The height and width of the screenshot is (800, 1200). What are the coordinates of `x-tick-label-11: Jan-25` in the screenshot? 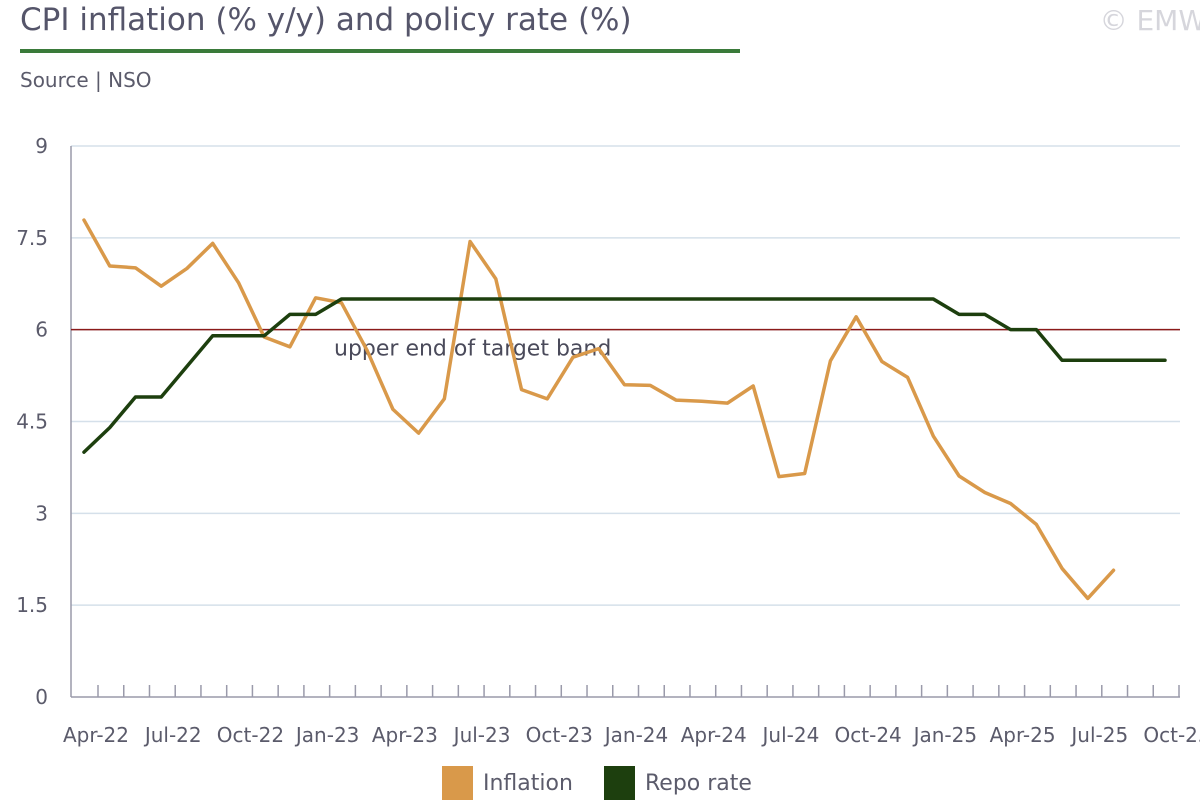 It's located at (945, 735).